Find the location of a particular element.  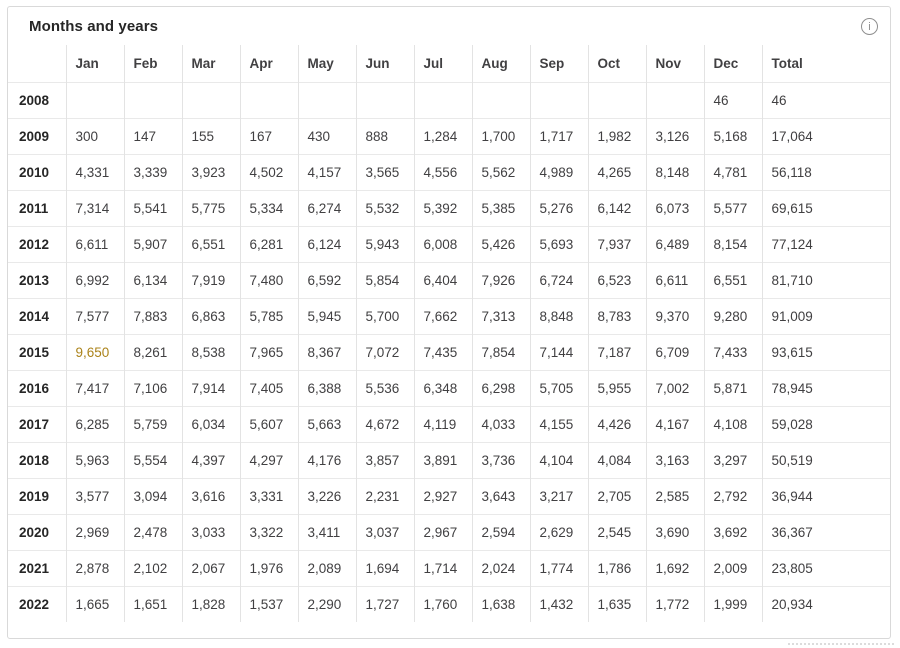

cell: 5,693 is located at coordinates (558, 244).